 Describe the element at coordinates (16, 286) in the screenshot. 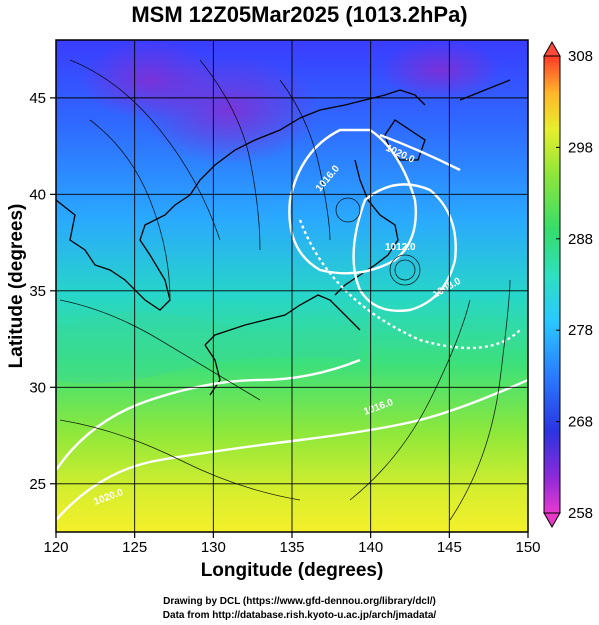

I see `y-axis-label: Latitude (degrees)` at that location.